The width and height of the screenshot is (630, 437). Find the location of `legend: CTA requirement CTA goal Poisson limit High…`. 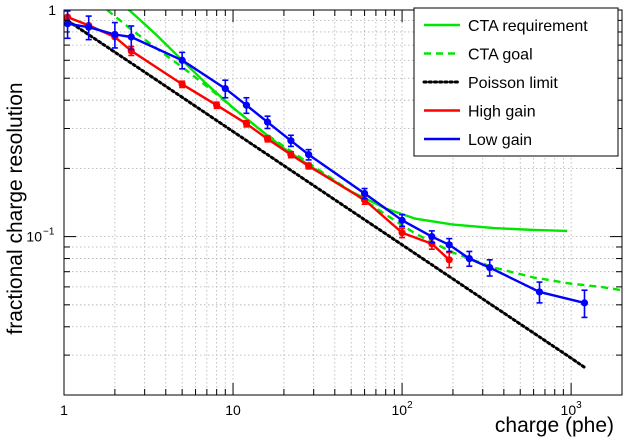

legend: CTA requirement CTA goal Poisson limit High… is located at coordinates (516, 82).